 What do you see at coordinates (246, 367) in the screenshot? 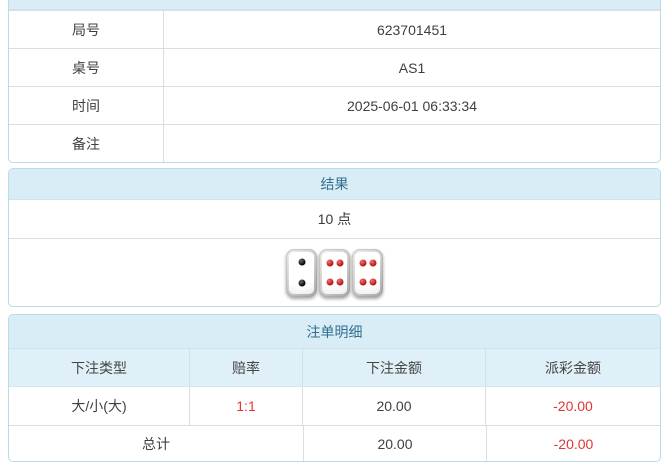
I see `col-header-odds: 赔率` at bounding box center [246, 367].